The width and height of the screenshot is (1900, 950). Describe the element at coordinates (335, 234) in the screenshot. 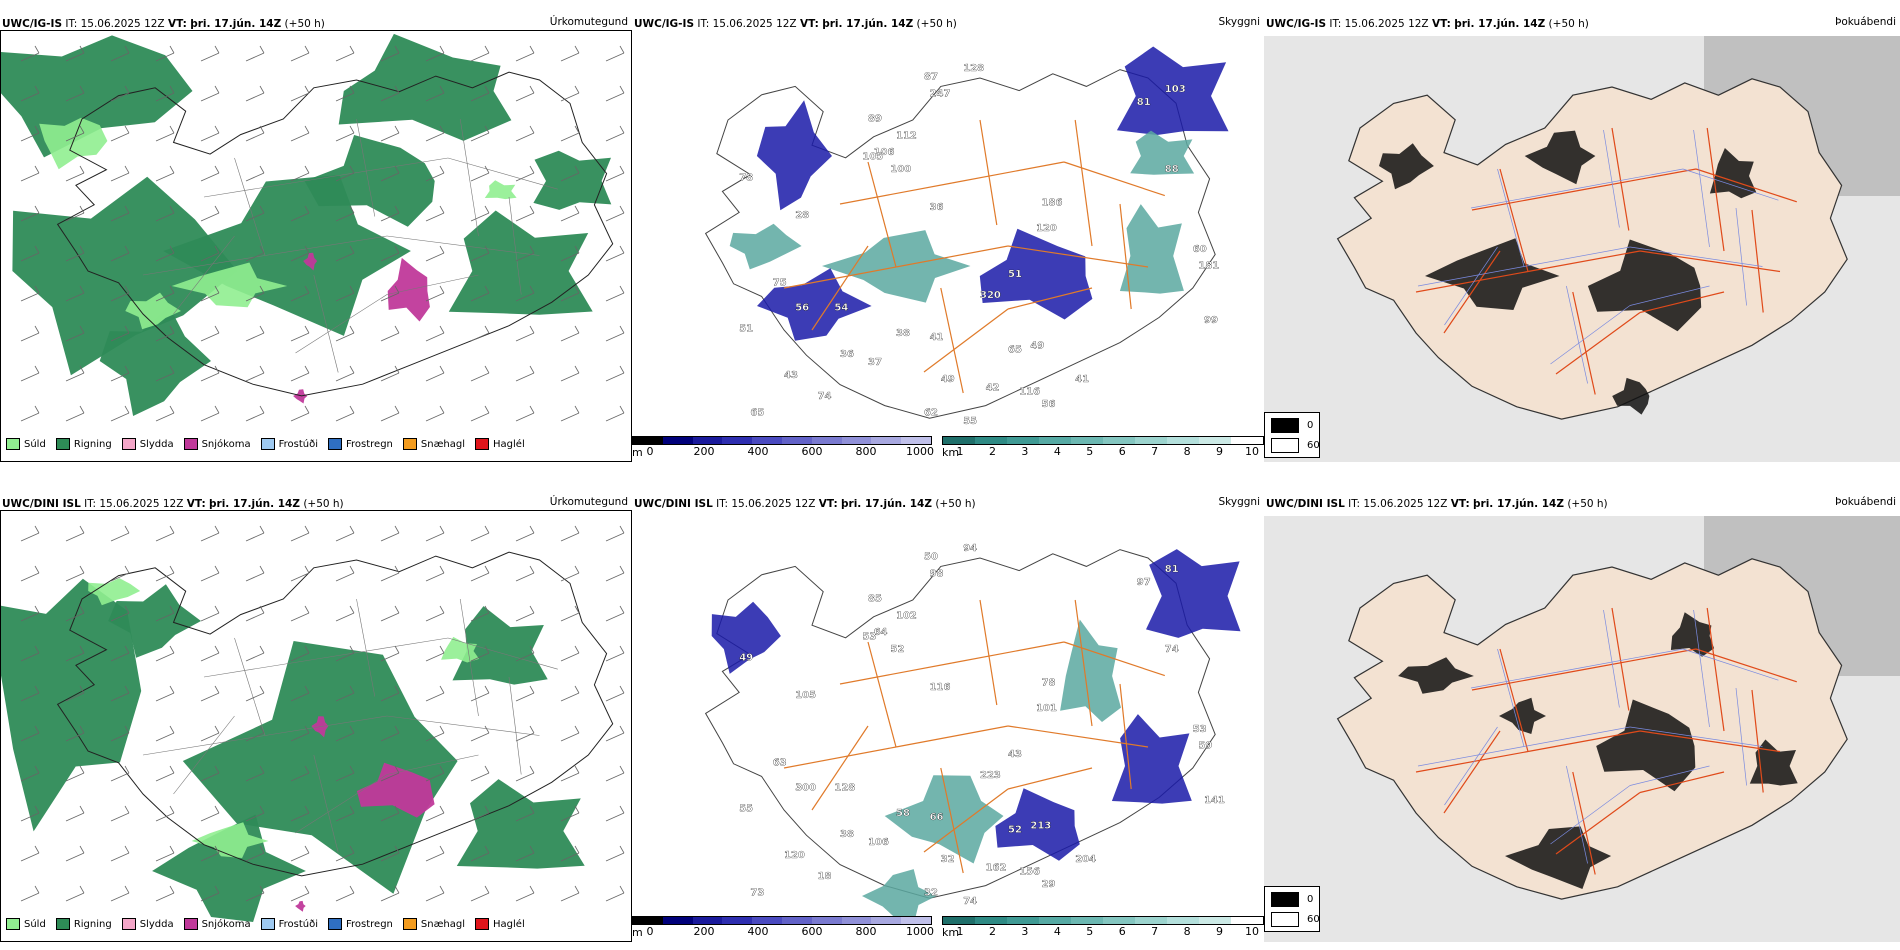

I see `coastline` at that location.